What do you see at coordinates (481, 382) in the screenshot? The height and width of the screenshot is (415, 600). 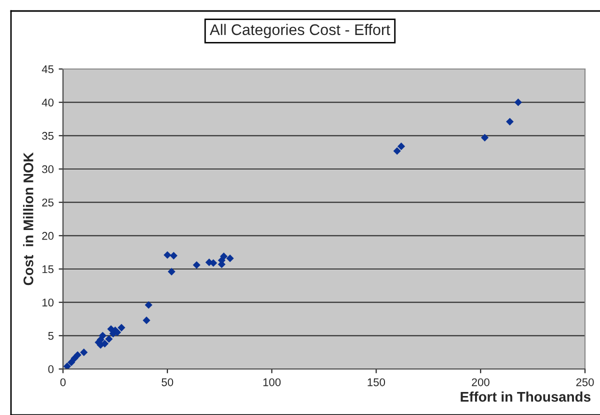 I see `x-tick-label: 200` at bounding box center [481, 382].